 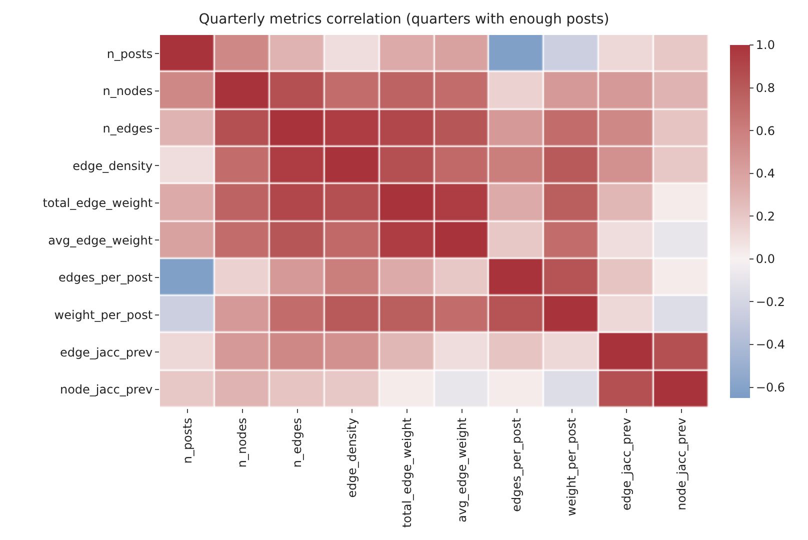 I want to click on x-tick-label: n_edges, so click(x=297, y=443).